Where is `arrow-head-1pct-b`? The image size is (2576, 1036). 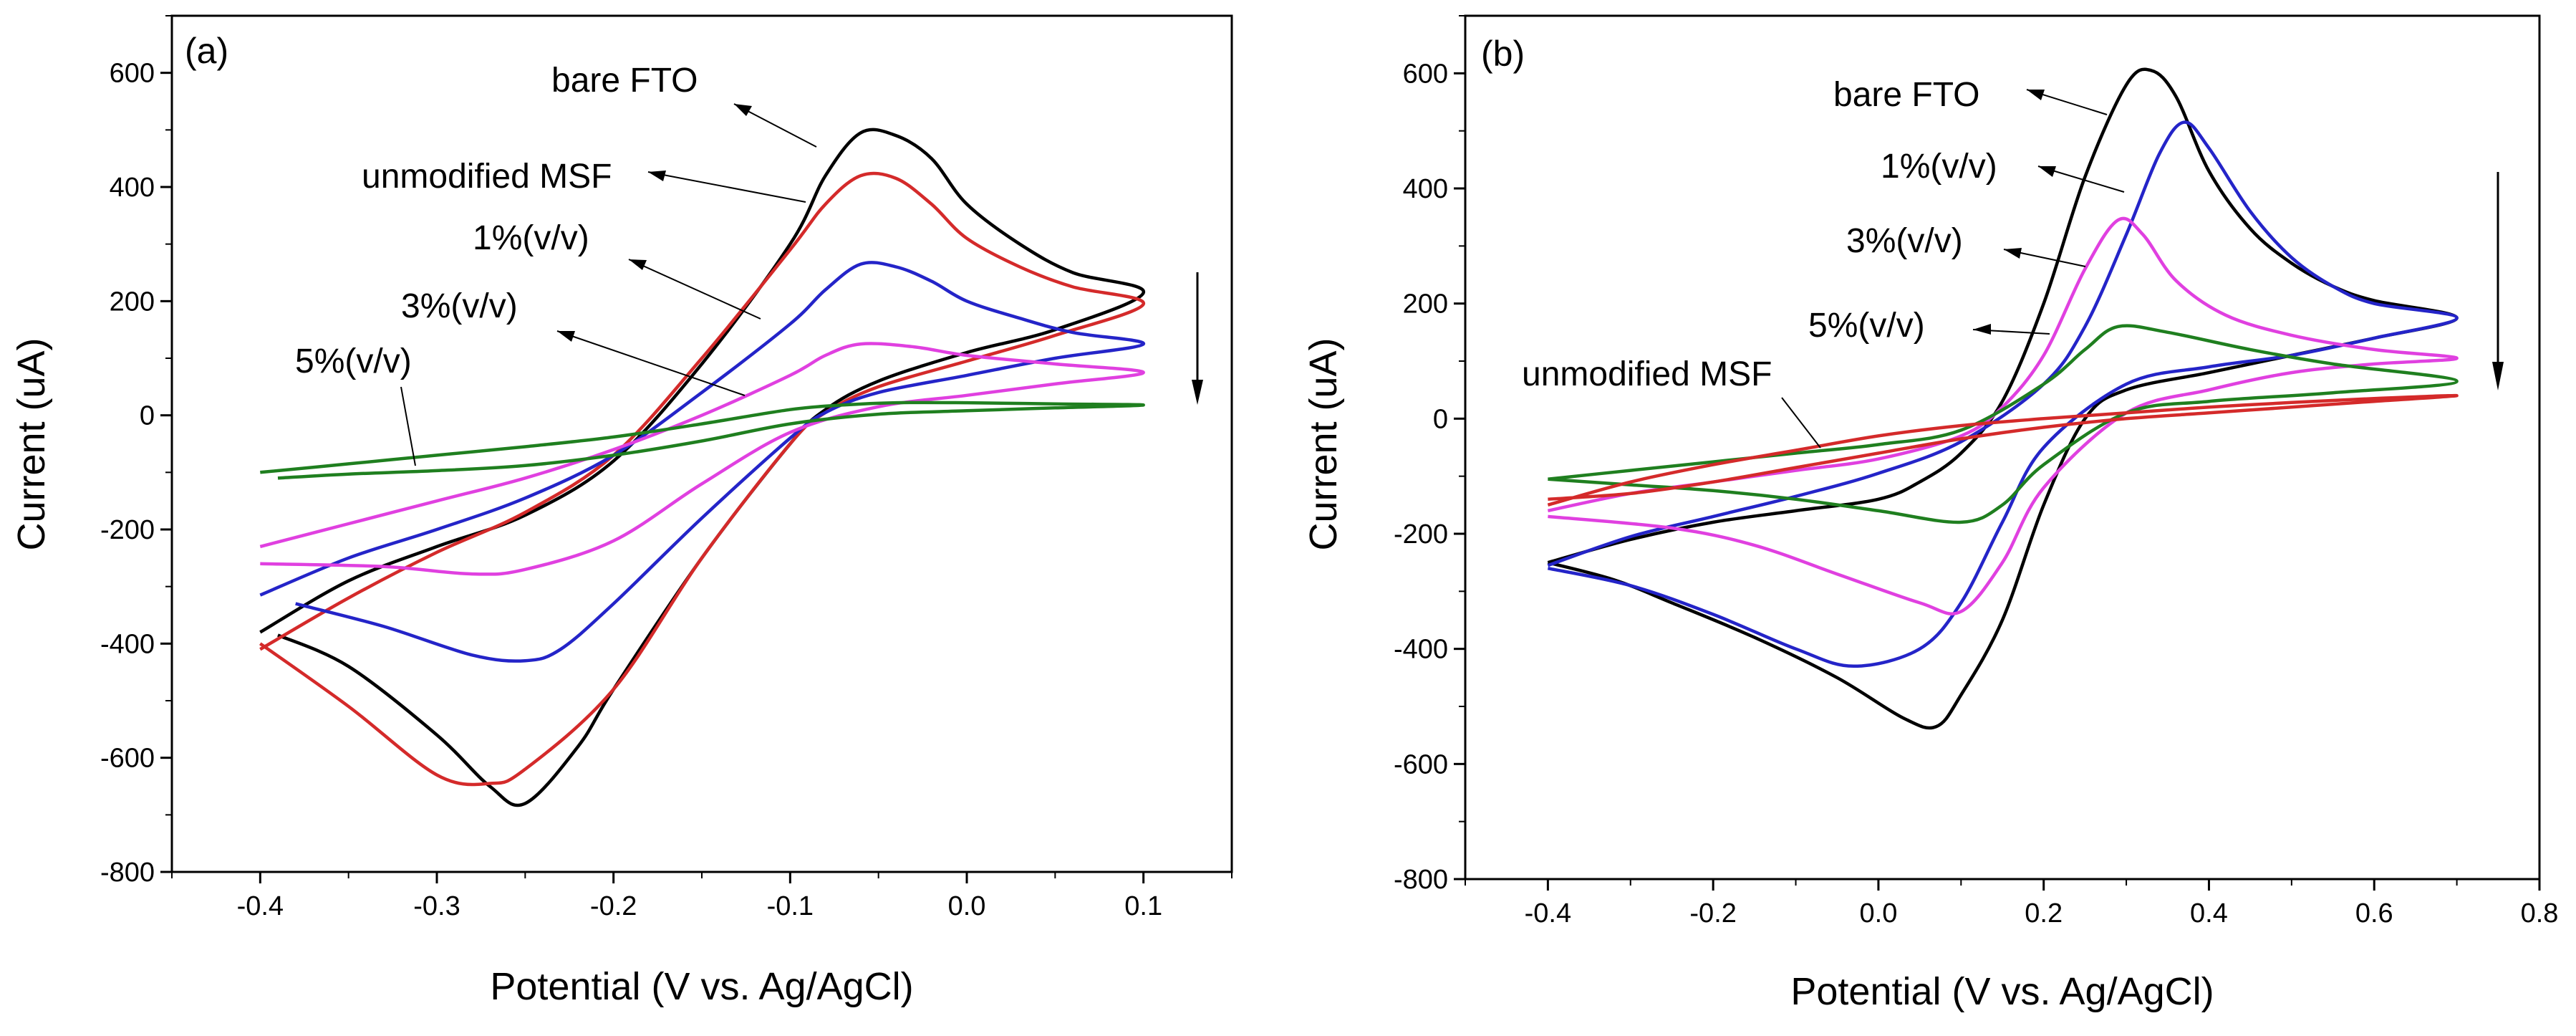
arrow-head-1pct-b is located at coordinates (2047, 171).